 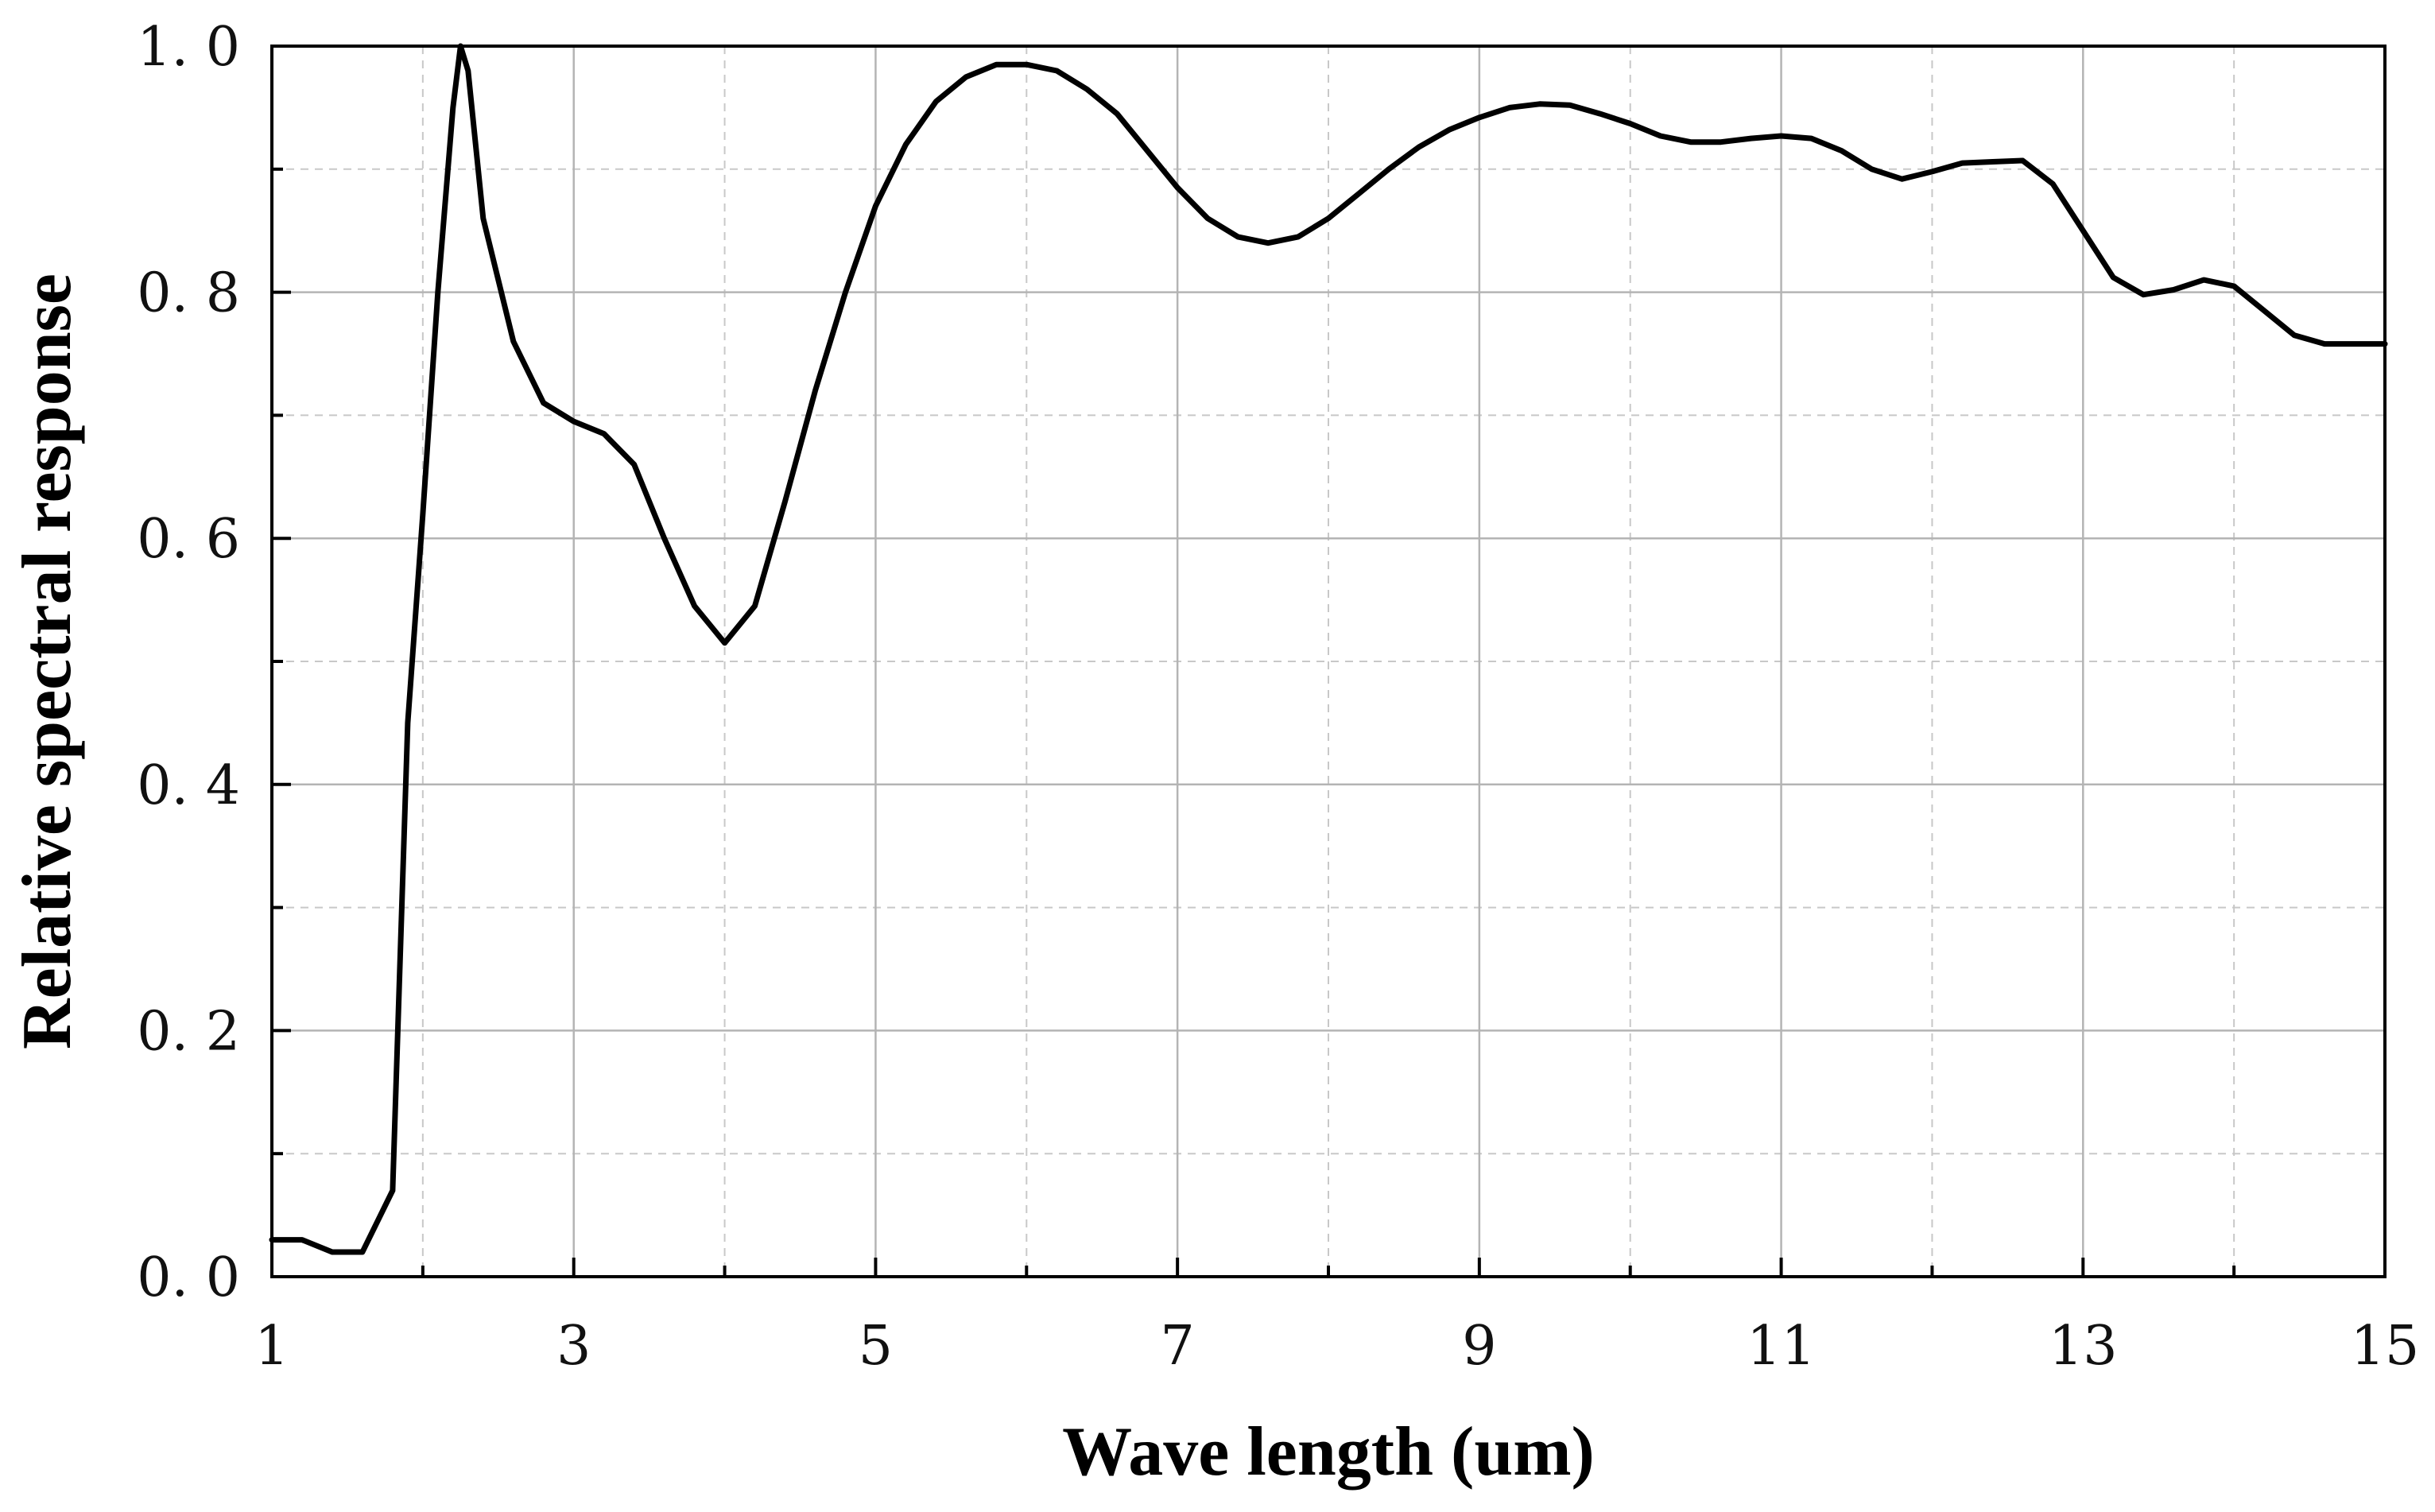 I want to click on y-tick-label: 0. 2, so click(x=188, y=1031).